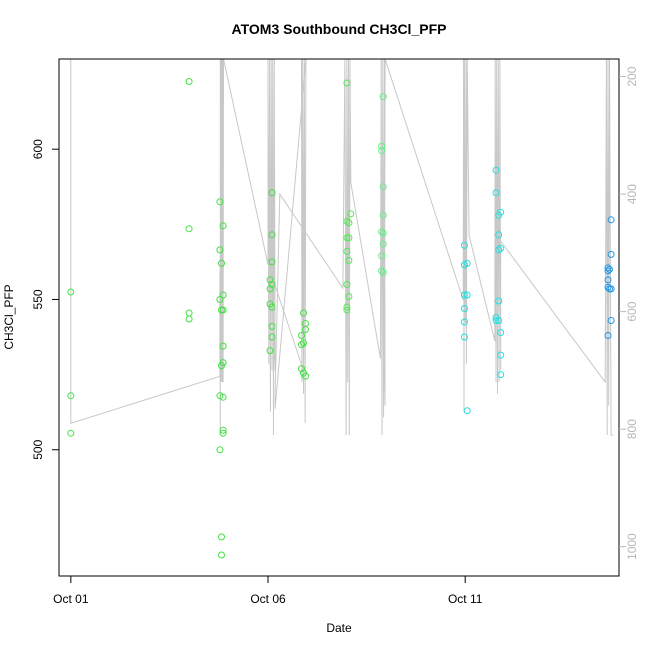  I want to click on y2-tick-label: 800, so click(632, 429).